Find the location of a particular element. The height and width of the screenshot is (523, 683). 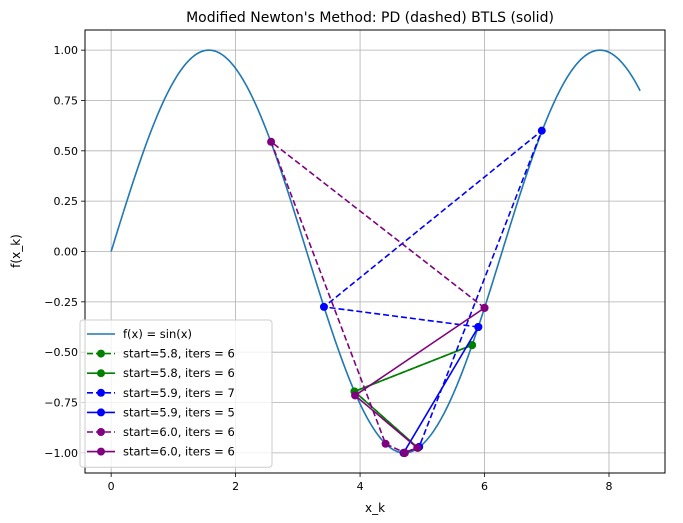

x-tick-label: 6 is located at coordinates (484, 486).